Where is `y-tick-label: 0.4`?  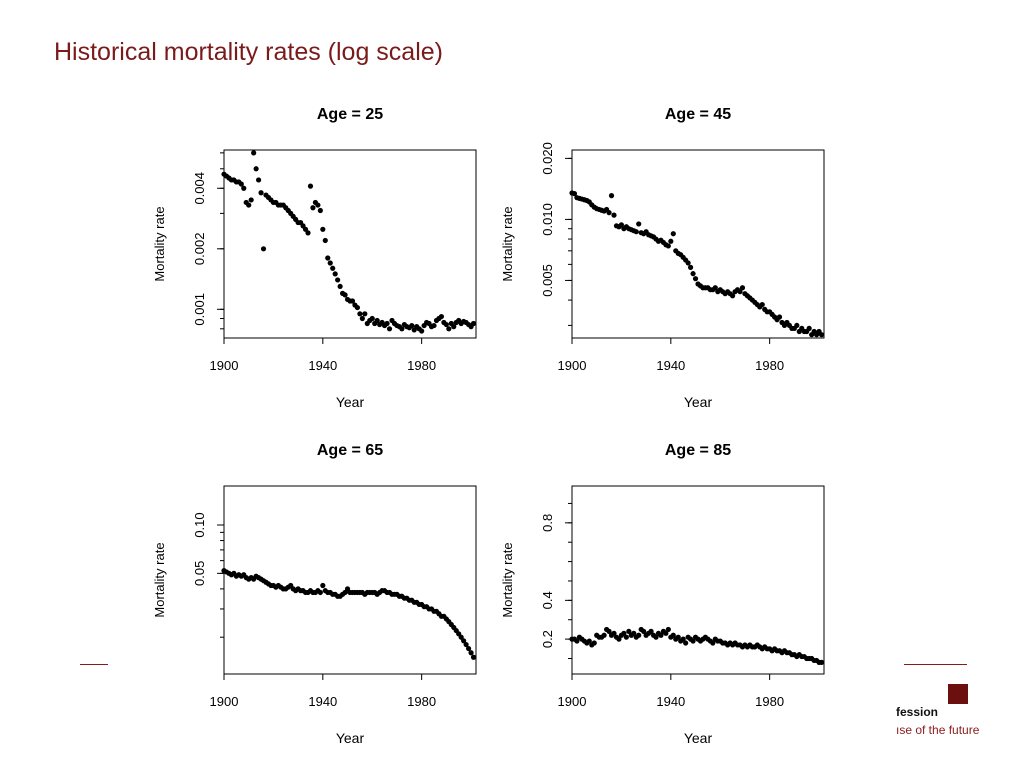 y-tick-label: 0.4 is located at coordinates (547, 600).